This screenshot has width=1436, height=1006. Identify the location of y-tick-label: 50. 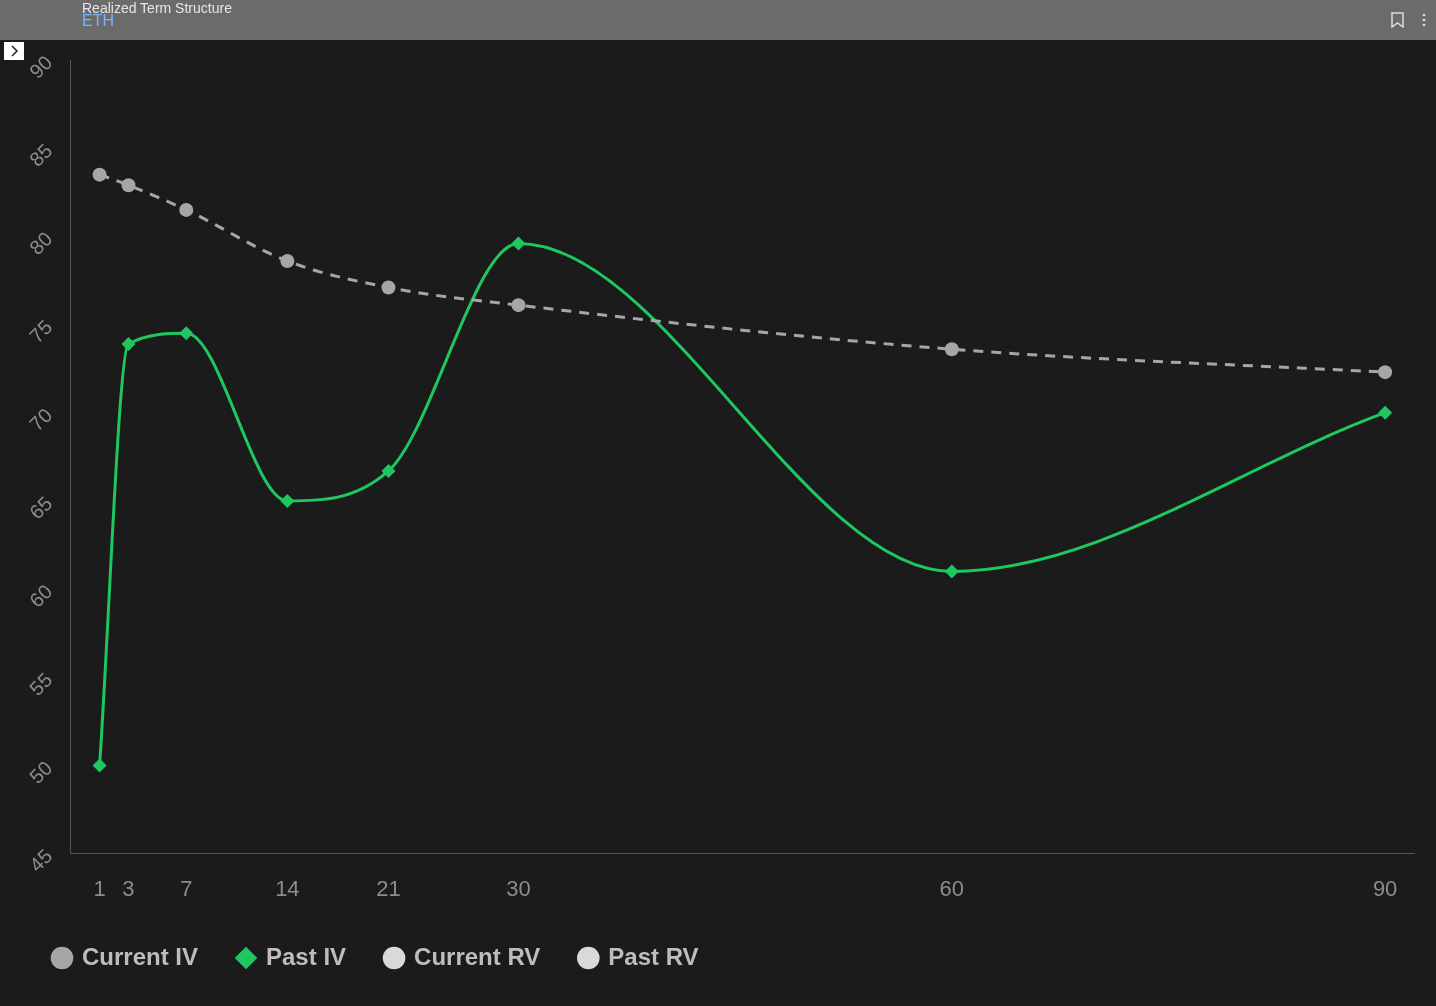
(41, 772).